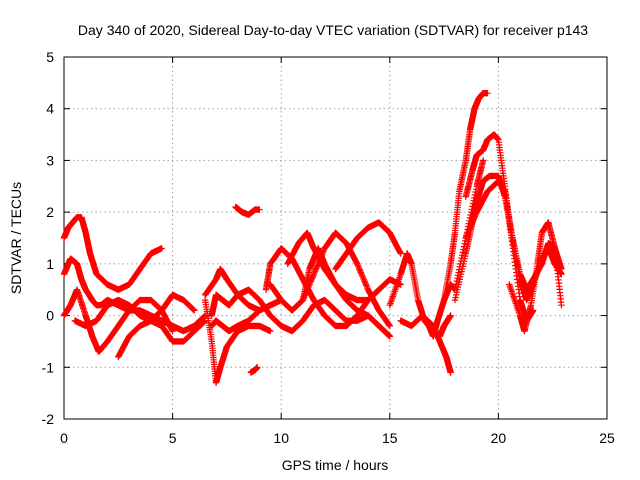  What do you see at coordinates (173, 438) in the screenshot?
I see `x-tick-label: 5` at bounding box center [173, 438].